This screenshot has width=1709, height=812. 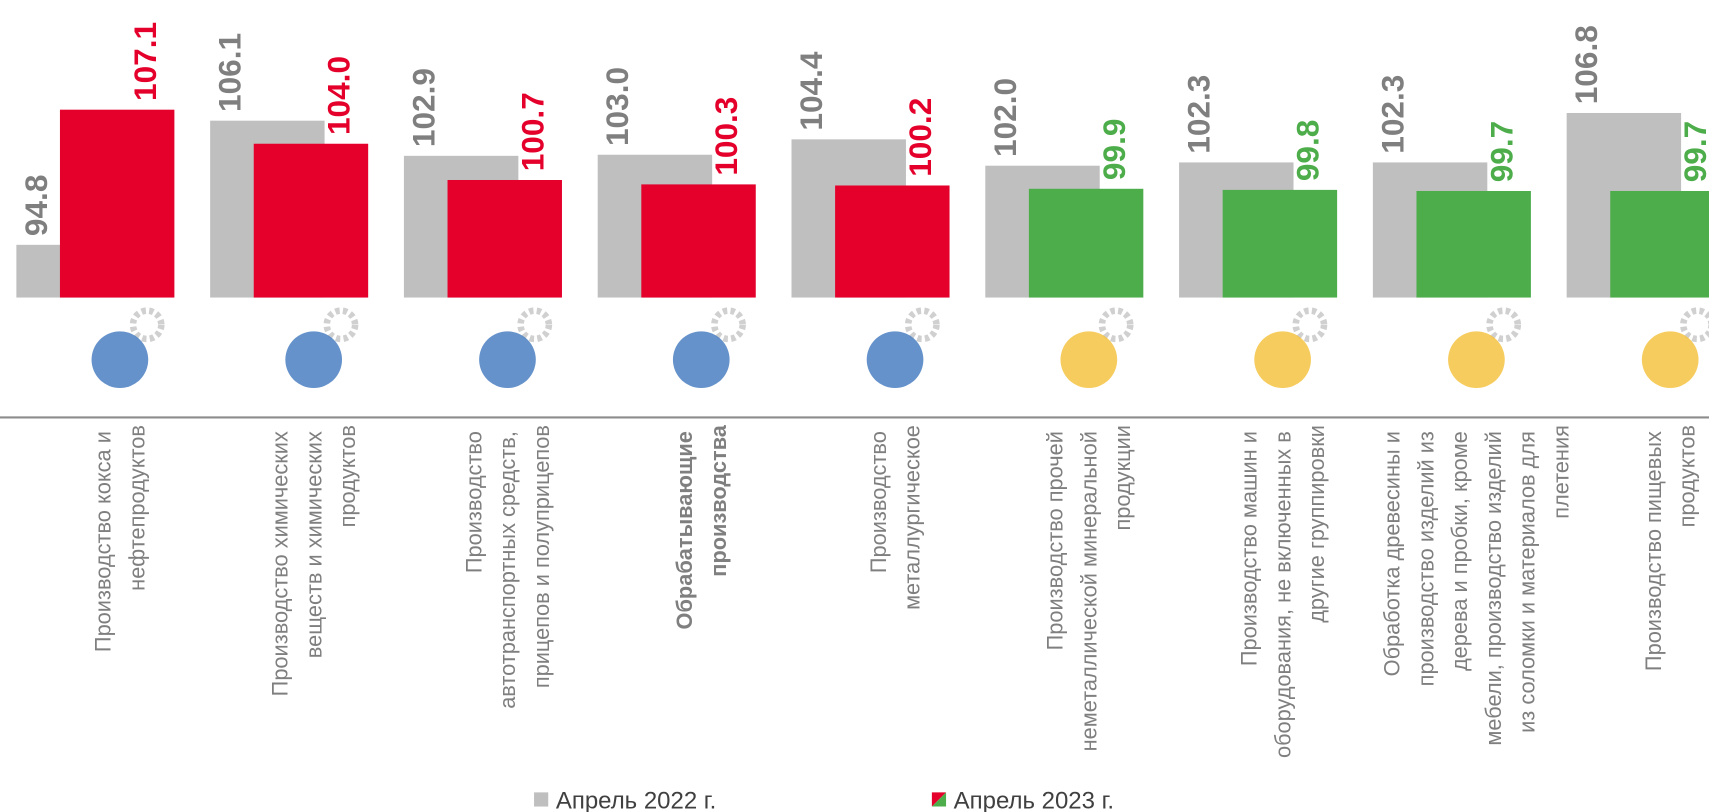 What do you see at coordinates (920, 137) in the screenshot?
I see `value-label: 100.2` at bounding box center [920, 137].